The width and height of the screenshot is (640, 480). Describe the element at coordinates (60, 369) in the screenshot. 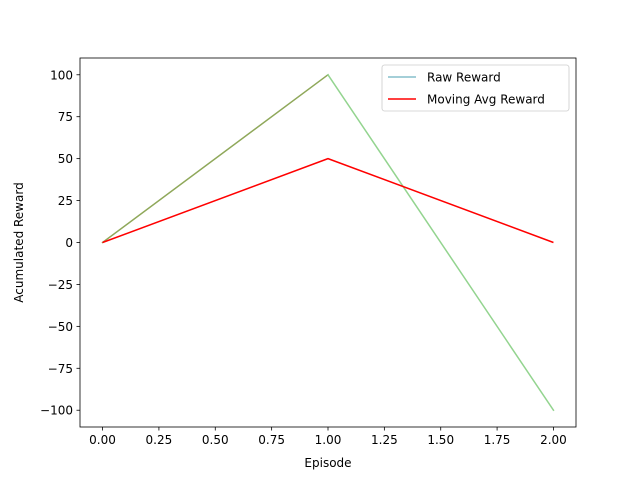

I see `y-tick-label: −75` at that location.